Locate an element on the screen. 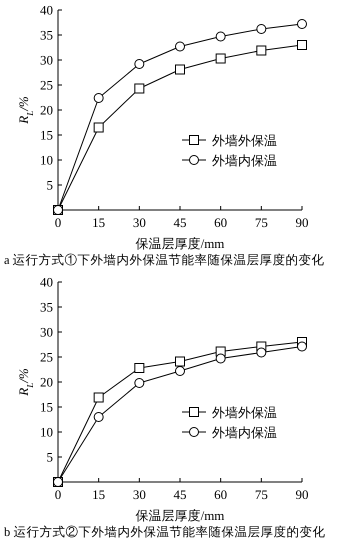  text: a 运行方式①下外墙内外保温节能率随保温层厚度的变化 is located at coordinates (164, 259).